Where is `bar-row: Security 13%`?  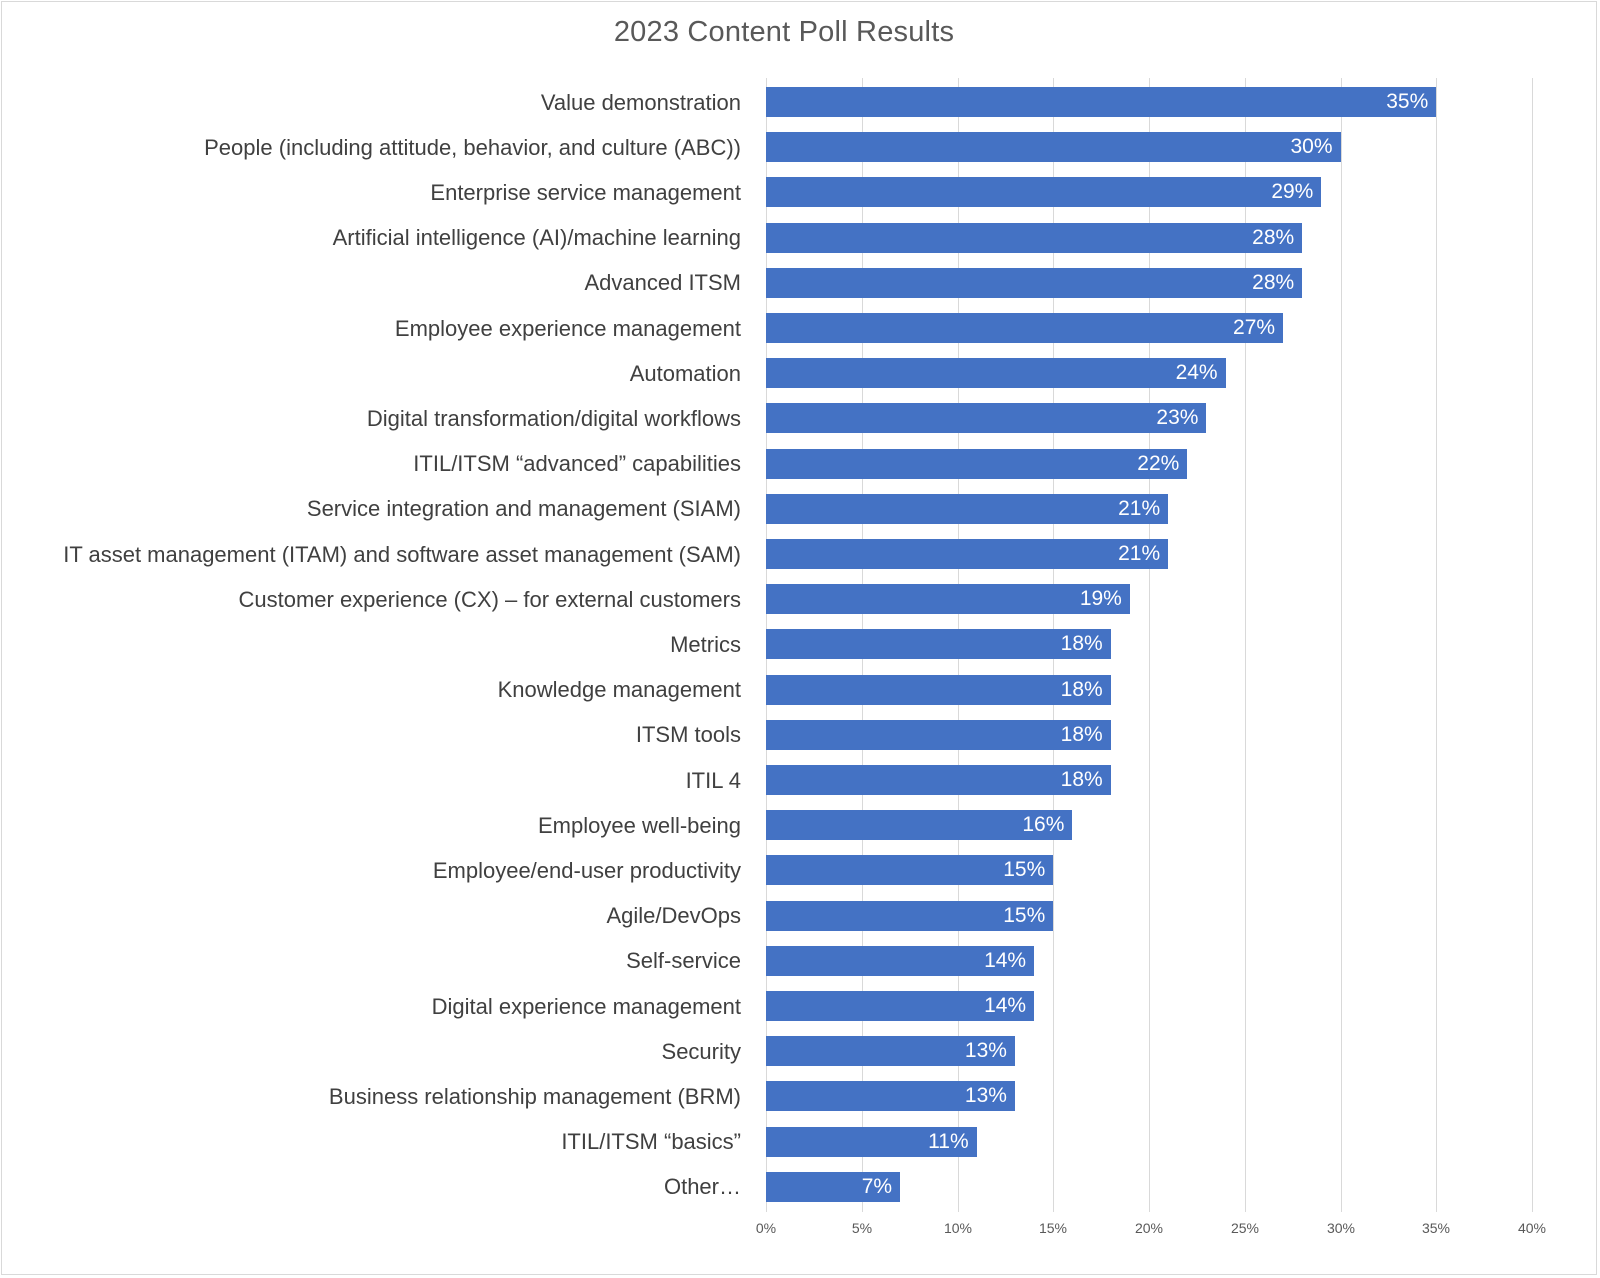 bar-row: Security 13% is located at coordinates (800, 1051).